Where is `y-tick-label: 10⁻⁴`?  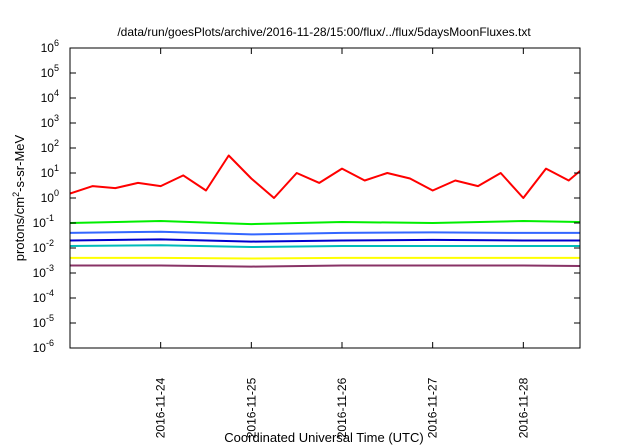 y-tick-label: 10⁻⁴ is located at coordinates (43, 296).